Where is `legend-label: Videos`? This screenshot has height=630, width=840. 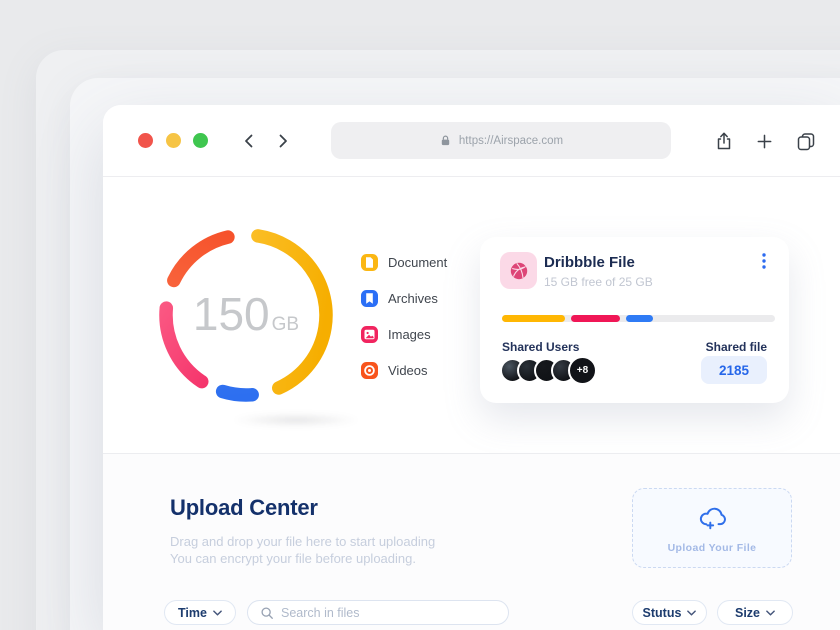 legend-label: Videos is located at coordinates (408, 370).